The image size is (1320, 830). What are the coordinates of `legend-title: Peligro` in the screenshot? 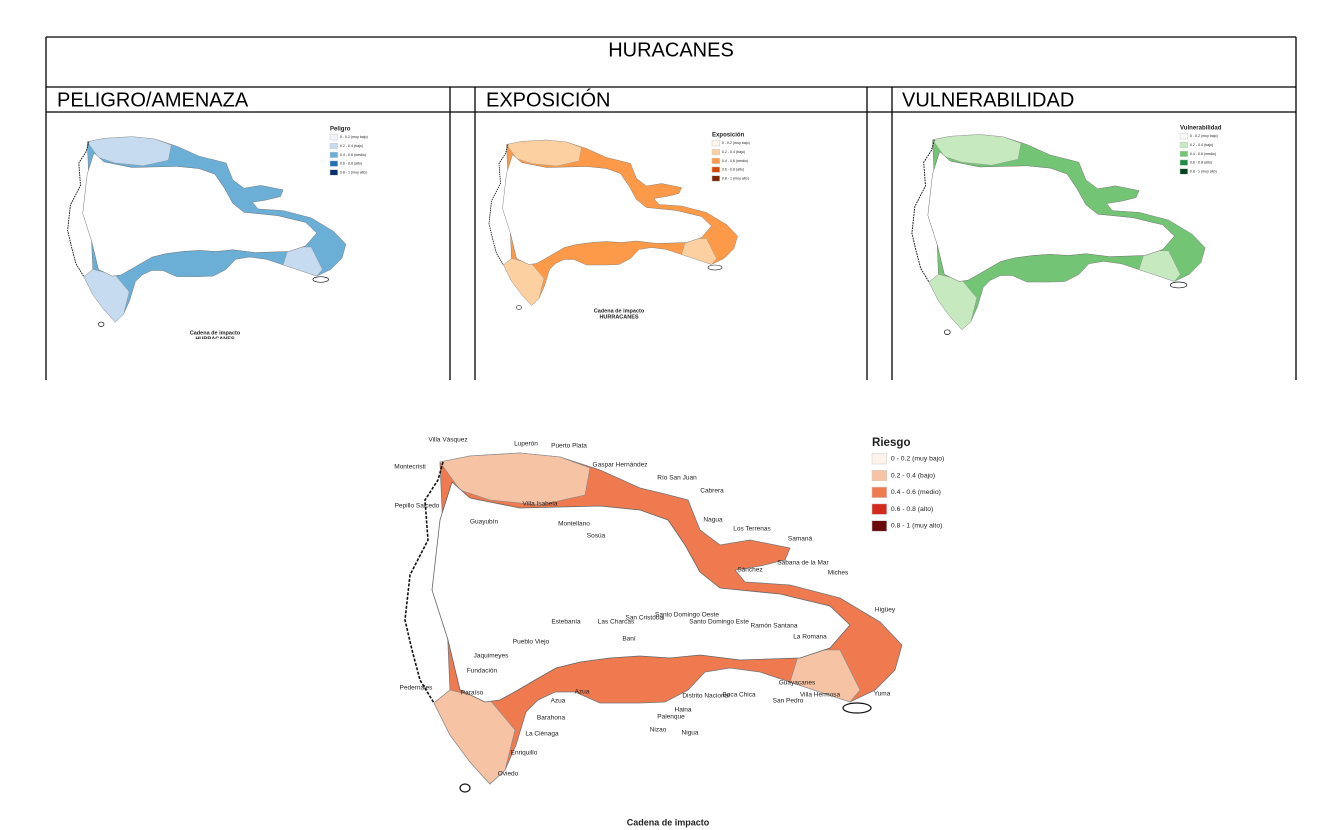 It's located at (340, 130).